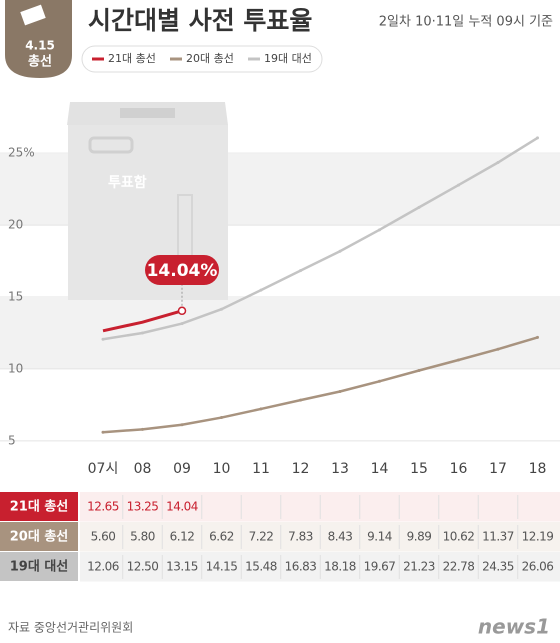  Describe the element at coordinates (222, 469) in the screenshot. I see `x-tick-label: 10` at that location.